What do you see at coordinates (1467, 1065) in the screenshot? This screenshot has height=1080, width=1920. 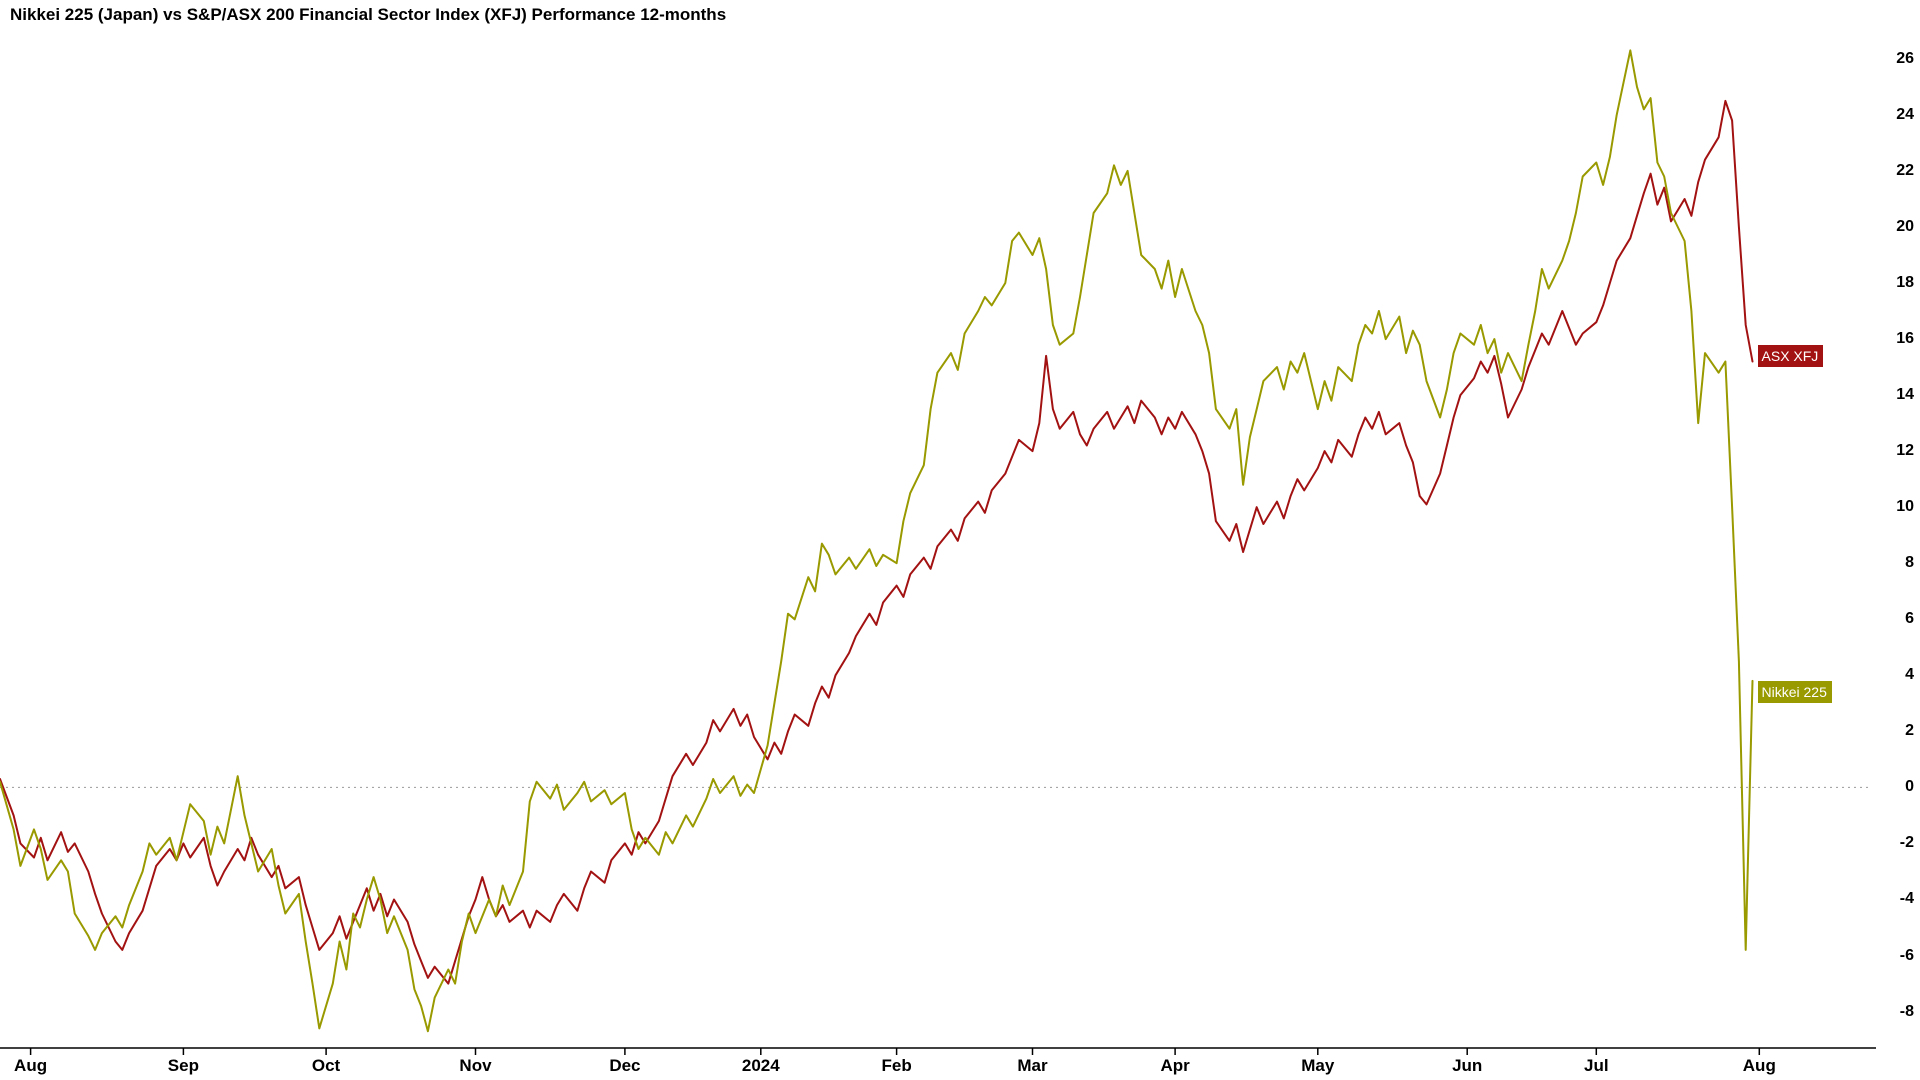 I see `x-axis-label: Jun` at bounding box center [1467, 1065].